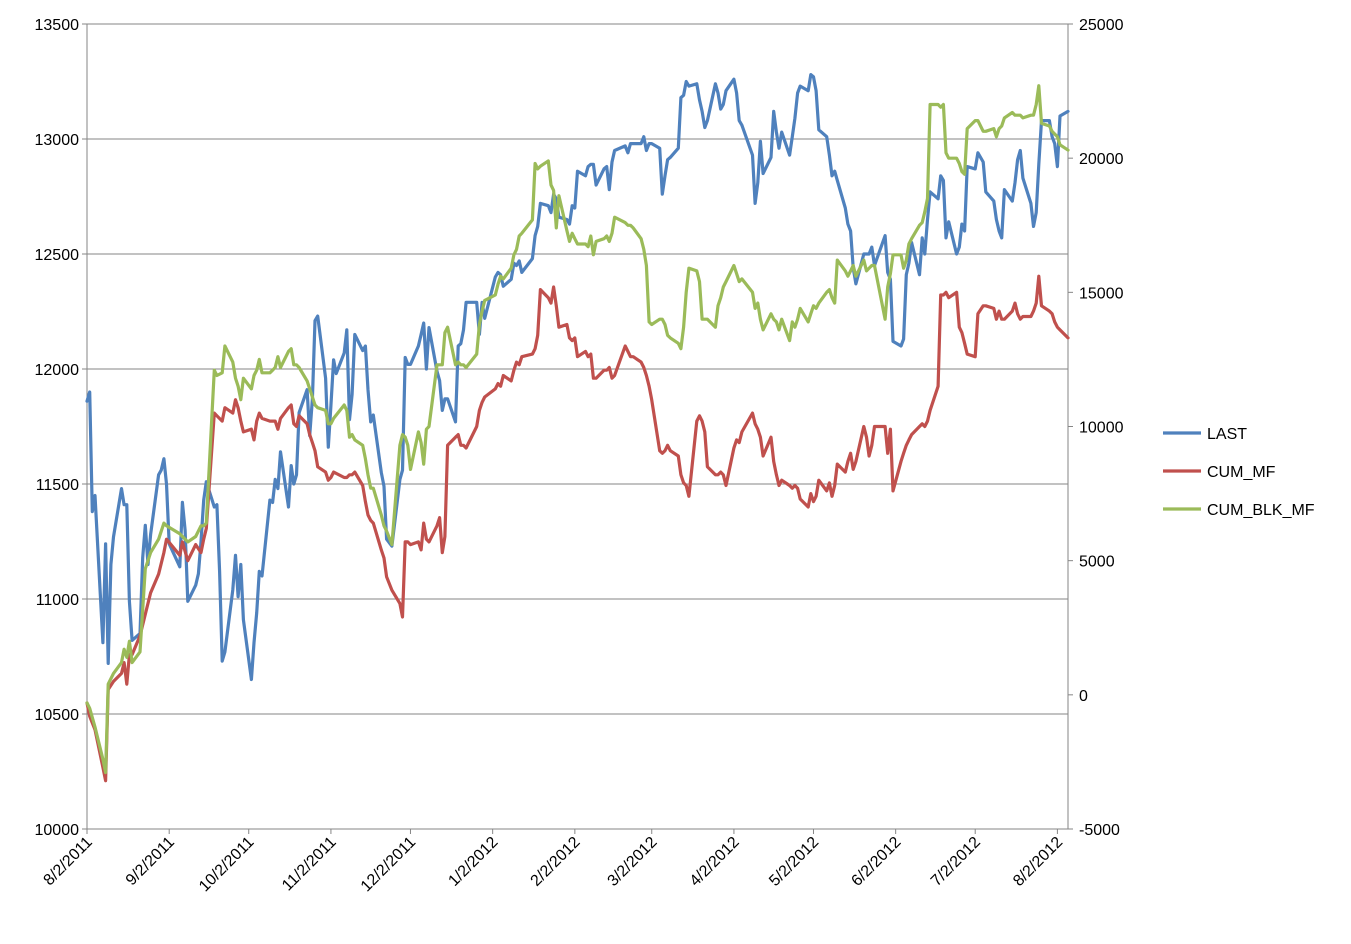  Describe the element at coordinates (1097, 562) in the screenshot. I see `y-right-tick-label: 5000` at that location.